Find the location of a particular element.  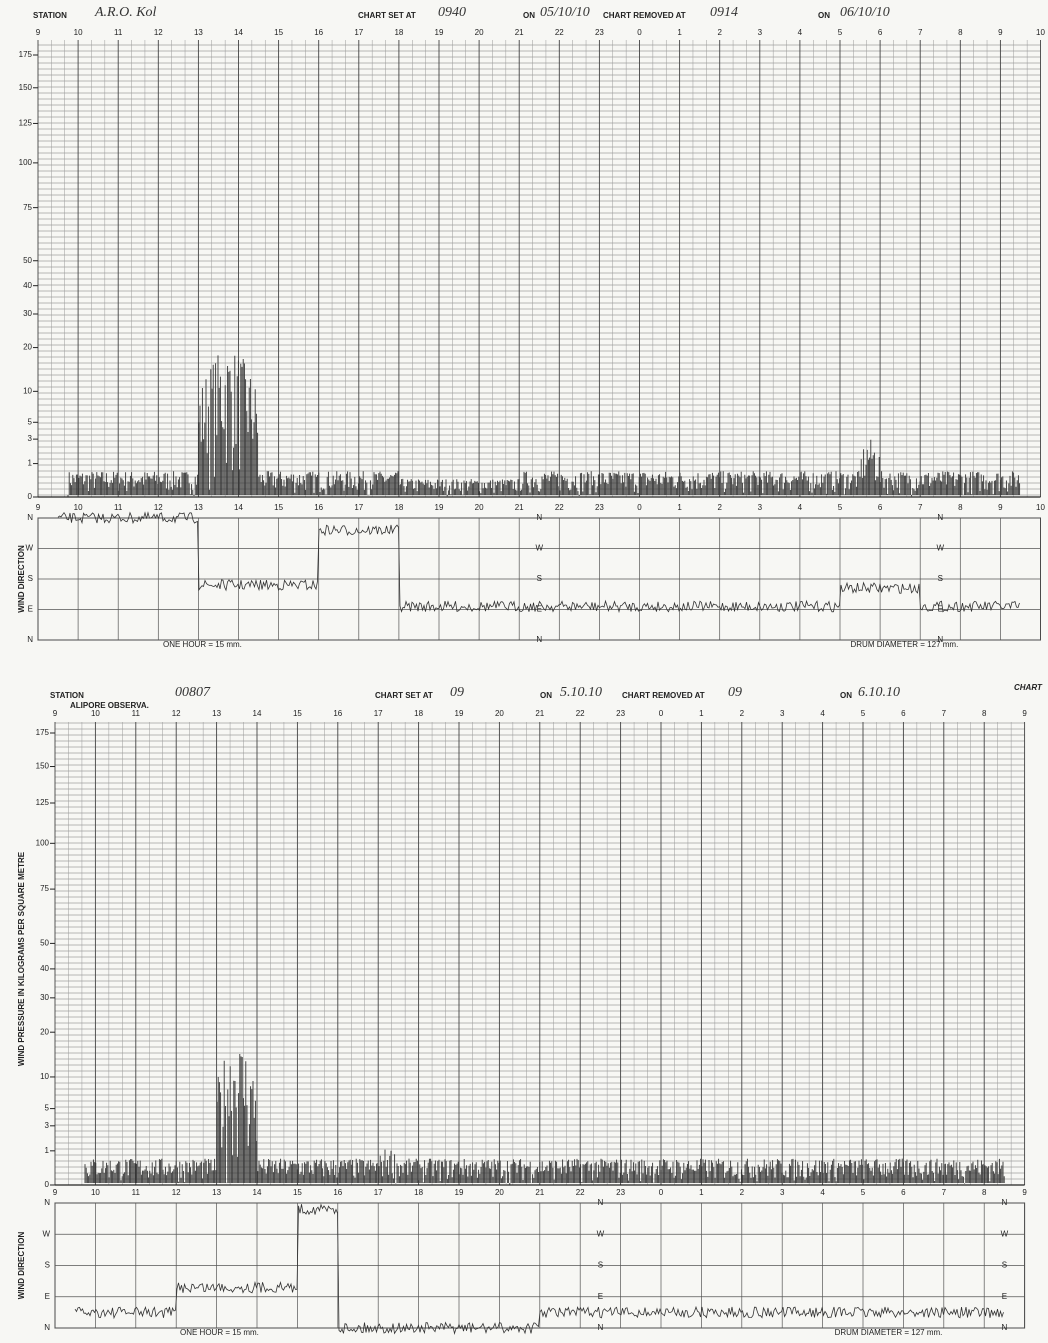

pressure-tick-label: 40 is located at coordinates (27, 285).